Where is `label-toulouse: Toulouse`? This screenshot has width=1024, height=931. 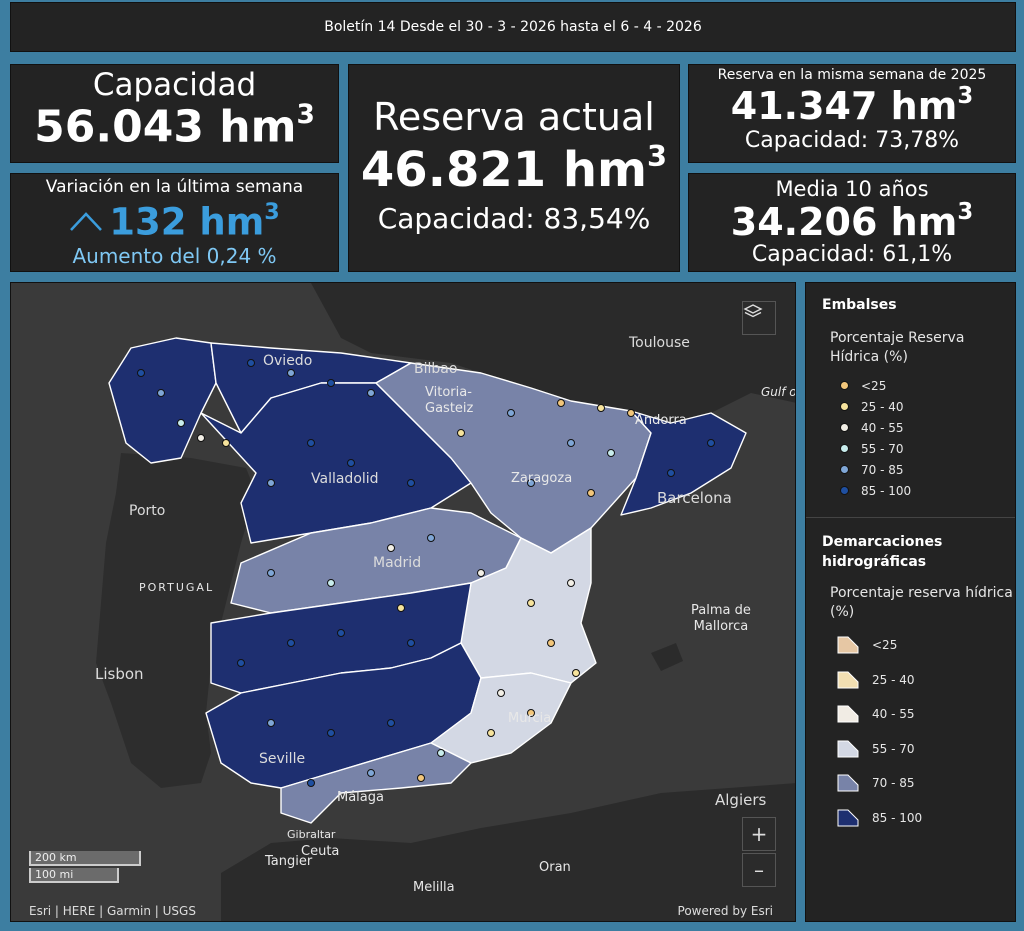 label-toulouse: Toulouse is located at coordinates (659, 343).